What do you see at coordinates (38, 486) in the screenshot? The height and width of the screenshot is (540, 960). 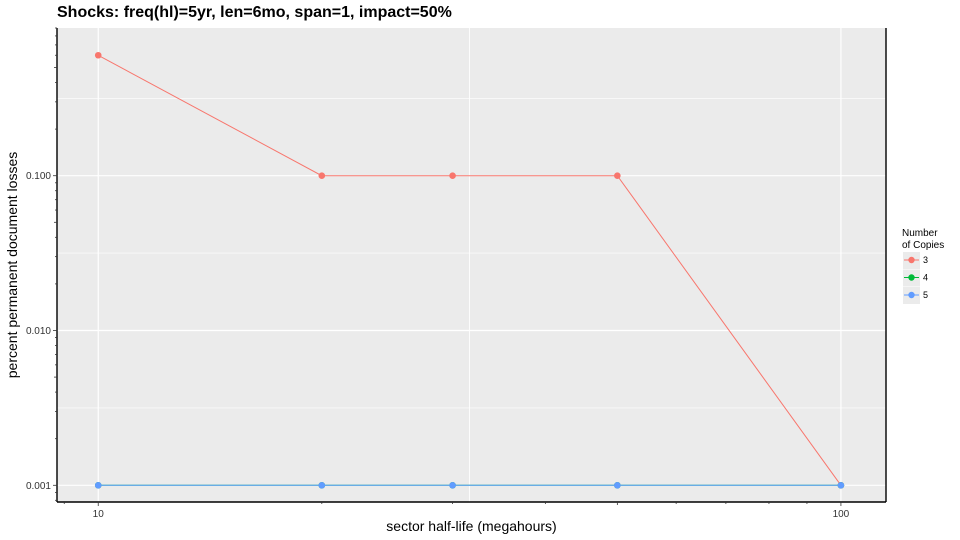 I see `y-tick-label: 0.001` at bounding box center [38, 486].